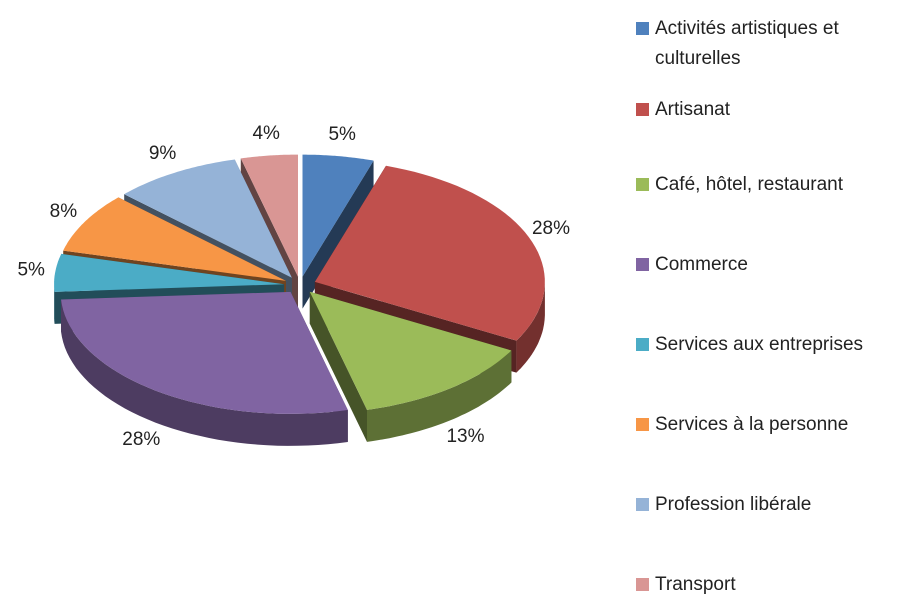  I want to click on legend-label: Transport, so click(695, 584).